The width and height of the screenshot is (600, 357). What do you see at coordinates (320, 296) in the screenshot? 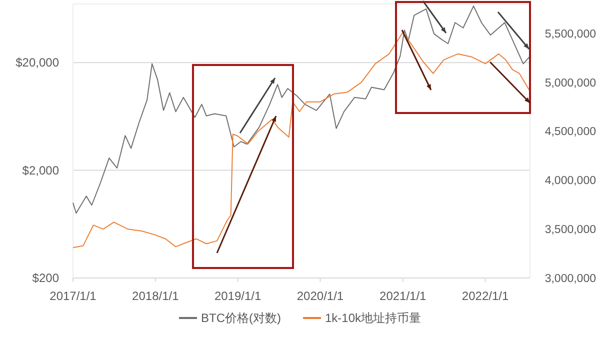
I see `x-tick-label: 2020/1/1` at bounding box center [320, 296].